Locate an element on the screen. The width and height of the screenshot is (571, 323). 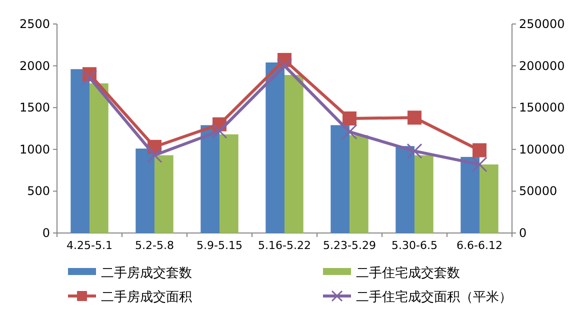
y2-tick-label: 150000 is located at coordinates (542, 107).